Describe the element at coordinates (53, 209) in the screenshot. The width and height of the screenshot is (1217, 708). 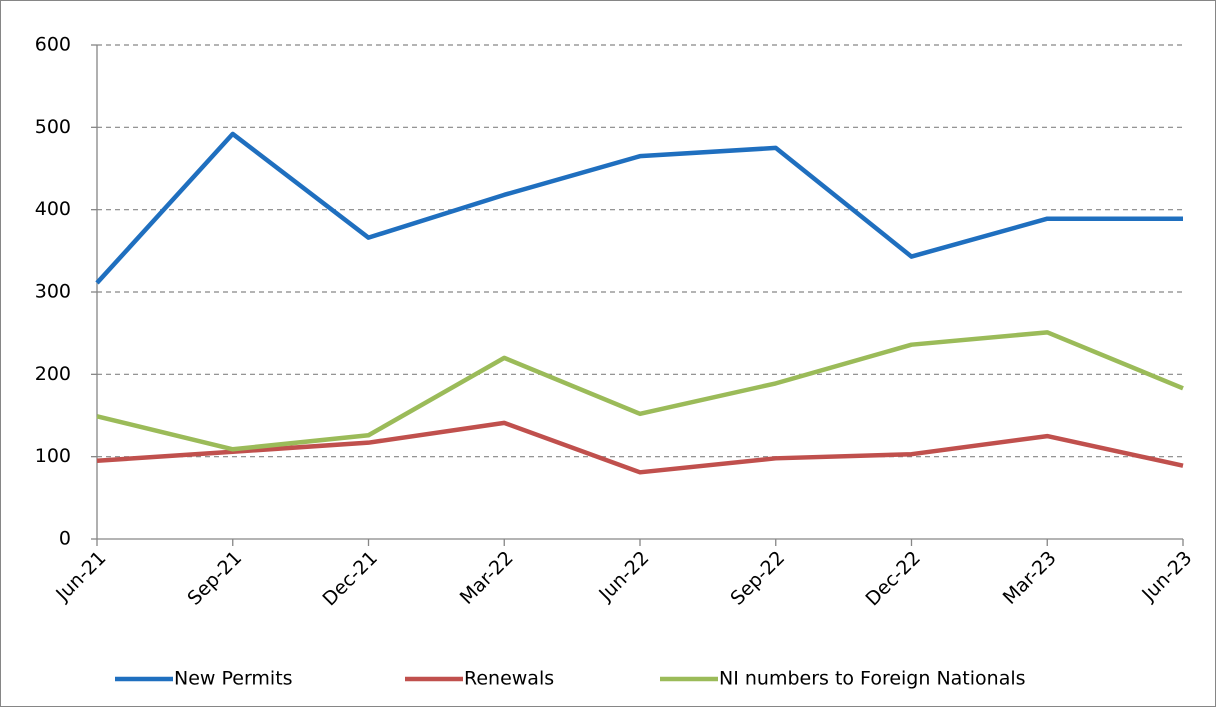
I see `y-tick-label: 400` at that location.